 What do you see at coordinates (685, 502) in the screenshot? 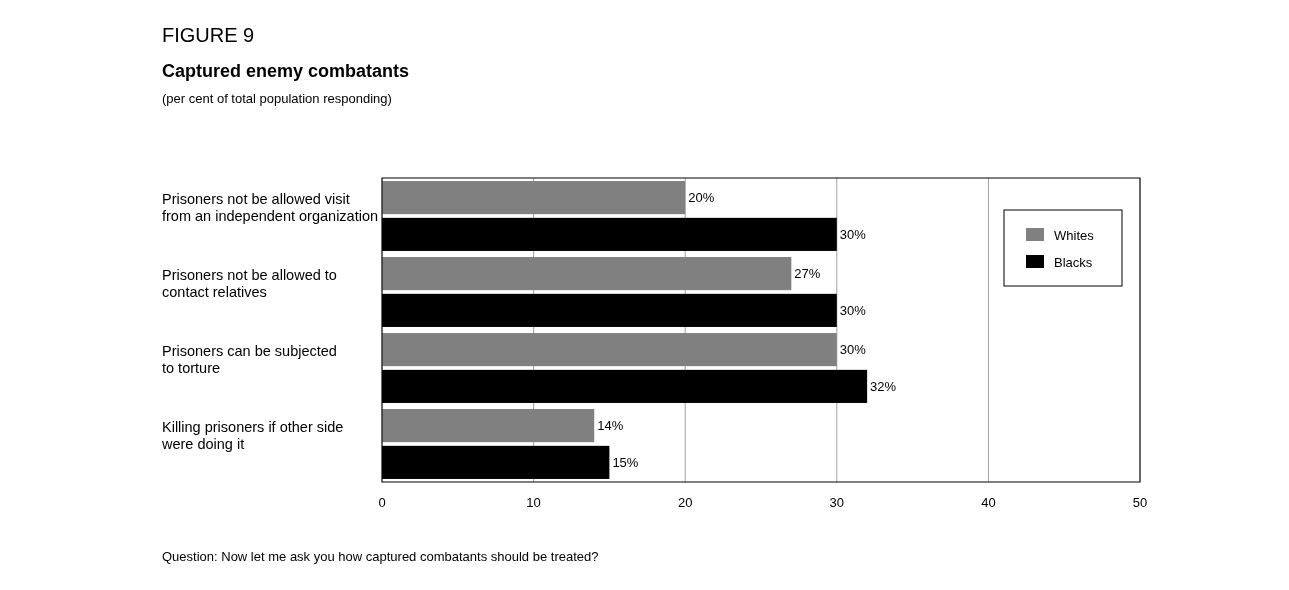
I see `x-tick-label: 20` at bounding box center [685, 502].